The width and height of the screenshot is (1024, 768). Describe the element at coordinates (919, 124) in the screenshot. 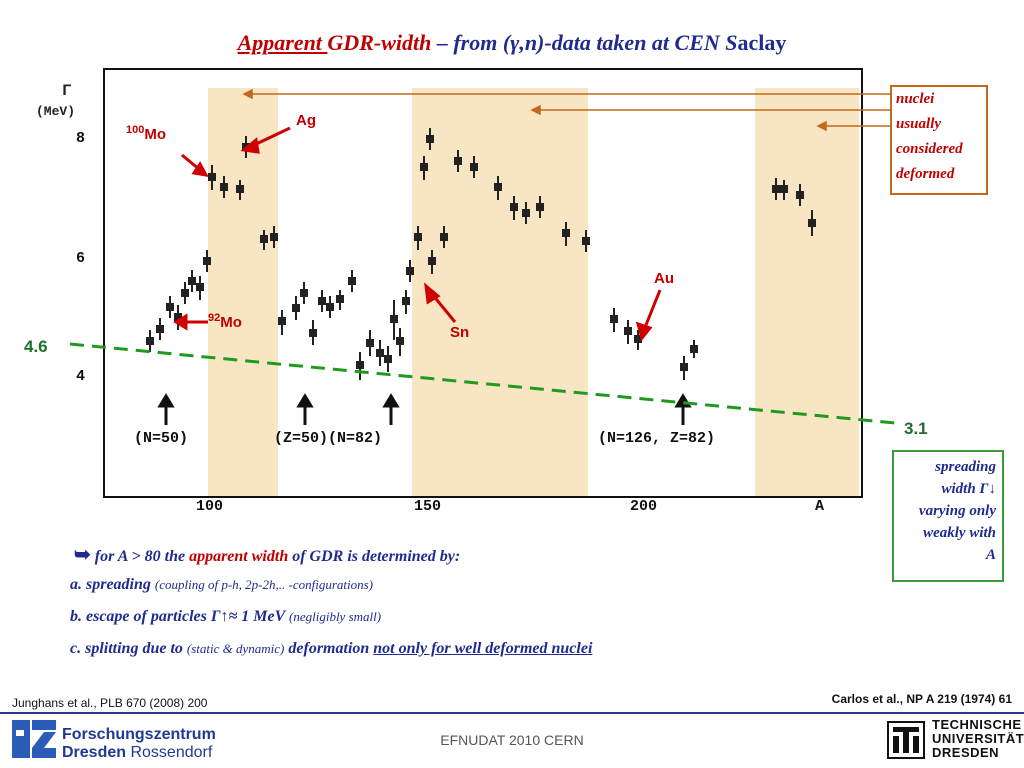

I see `deformed-line-2: usually` at that location.